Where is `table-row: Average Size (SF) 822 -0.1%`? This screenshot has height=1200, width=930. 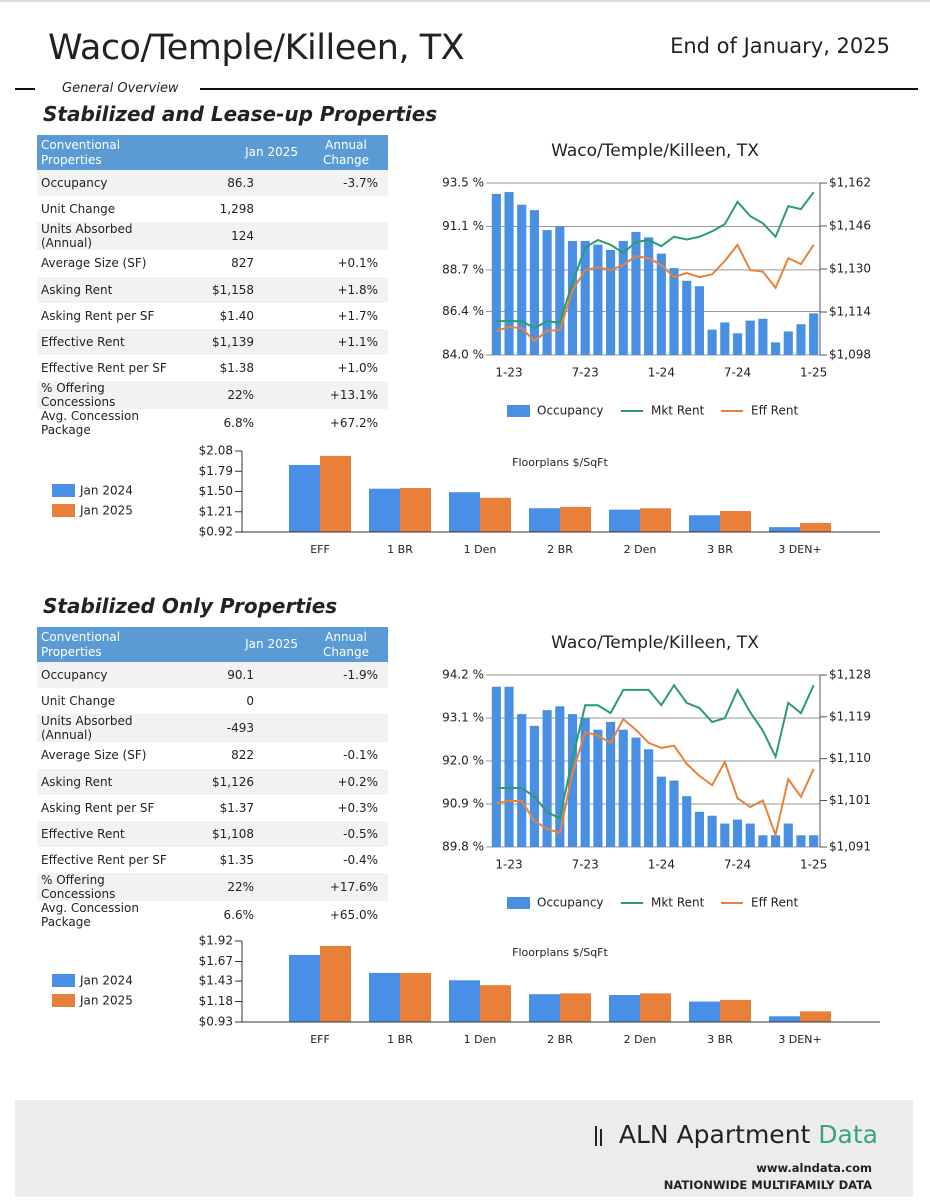
table-row: Average Size (SF) 822 -0.1% is located at coordinates (212, 755).